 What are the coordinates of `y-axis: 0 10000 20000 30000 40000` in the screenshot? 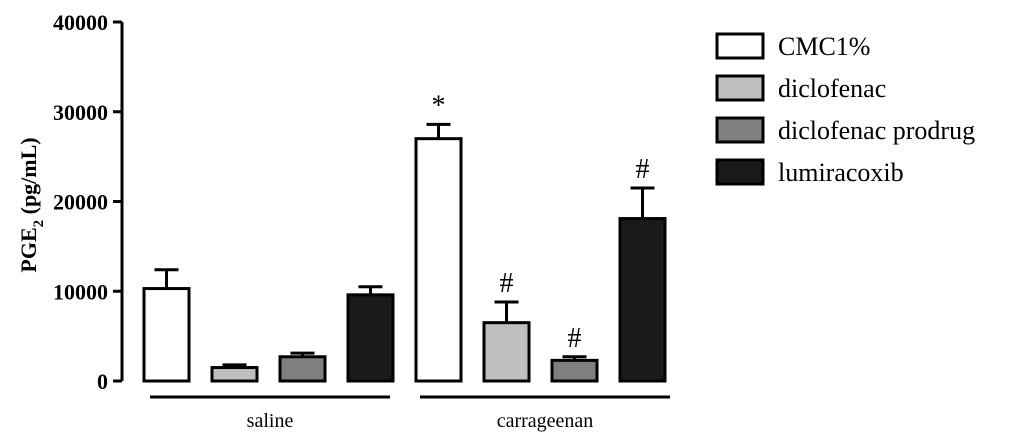 It's located at (88, 202).